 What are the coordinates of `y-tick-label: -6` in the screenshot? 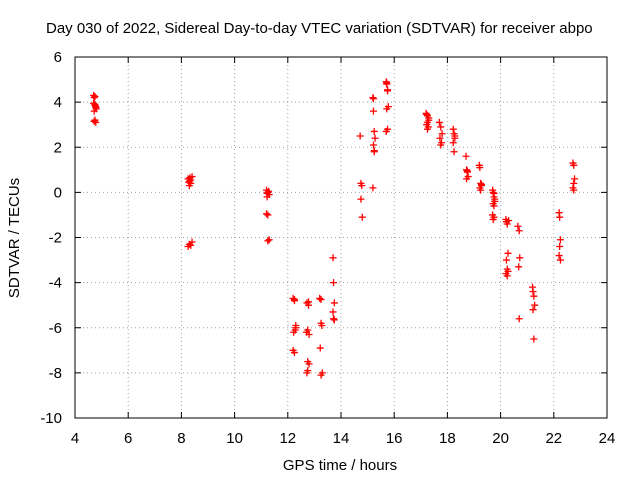 It's located at (55, 328).